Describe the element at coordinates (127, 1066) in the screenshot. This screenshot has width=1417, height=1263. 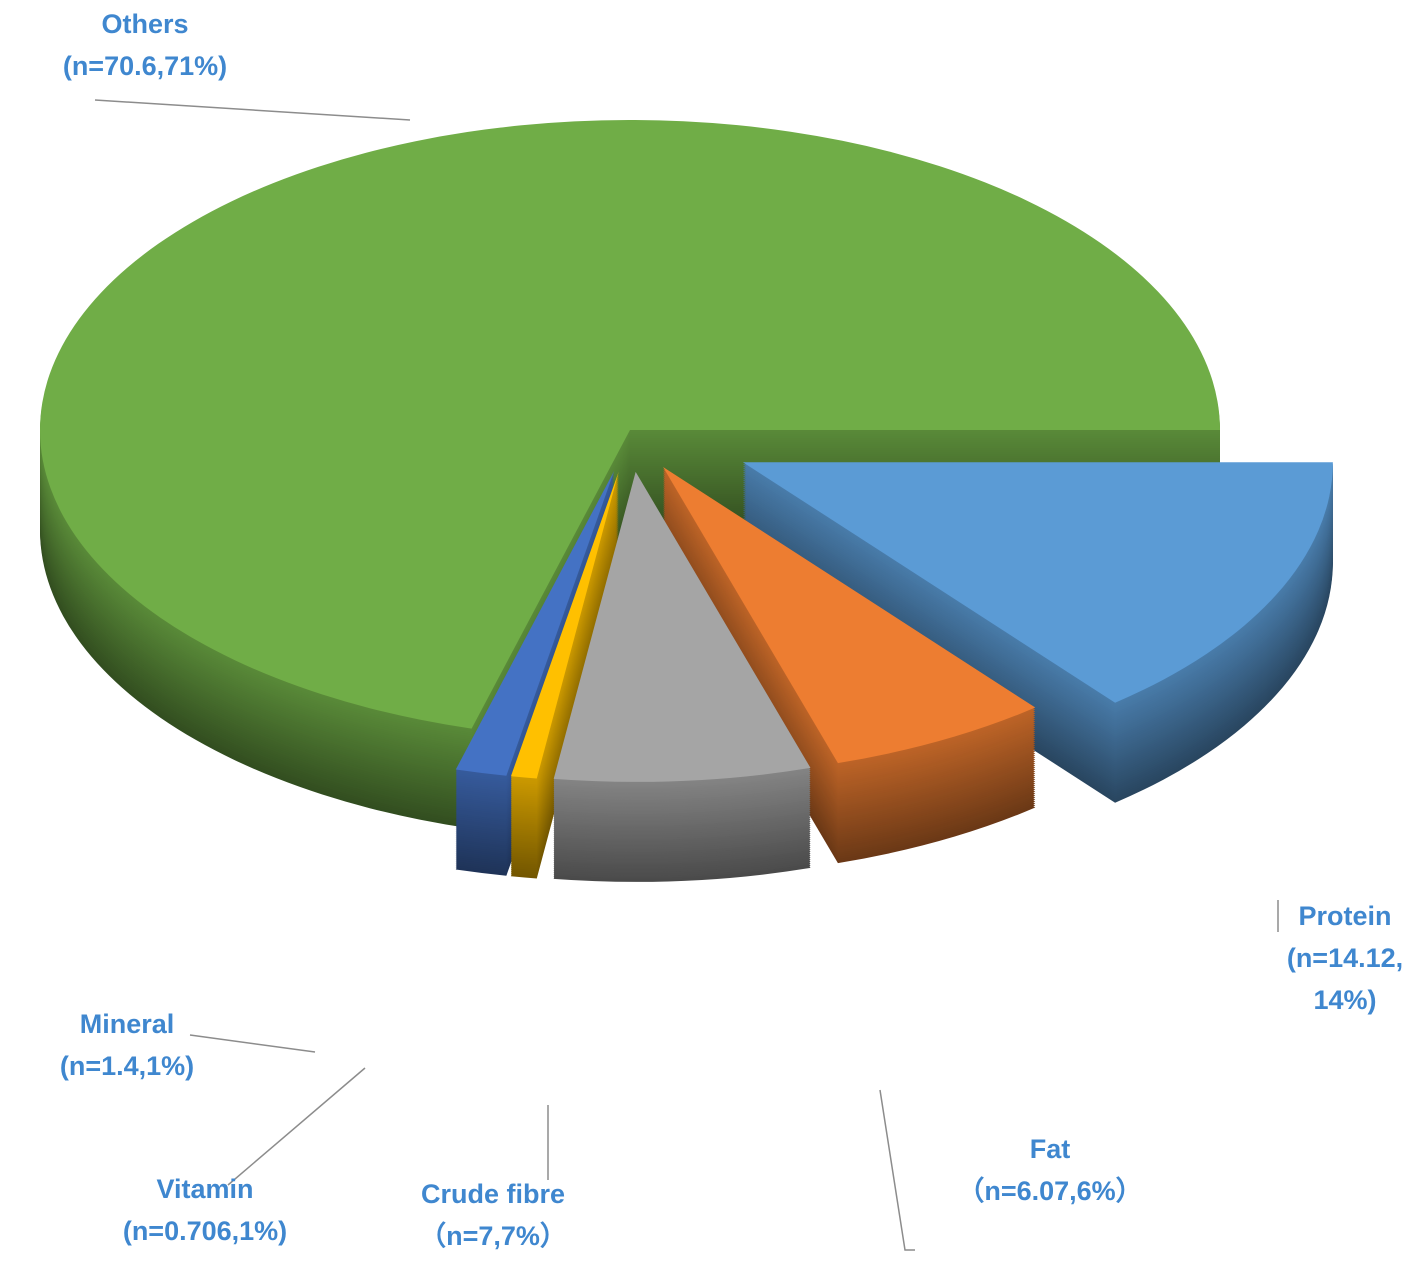
I see `label-value: (n=1.4,1%)` at that location.